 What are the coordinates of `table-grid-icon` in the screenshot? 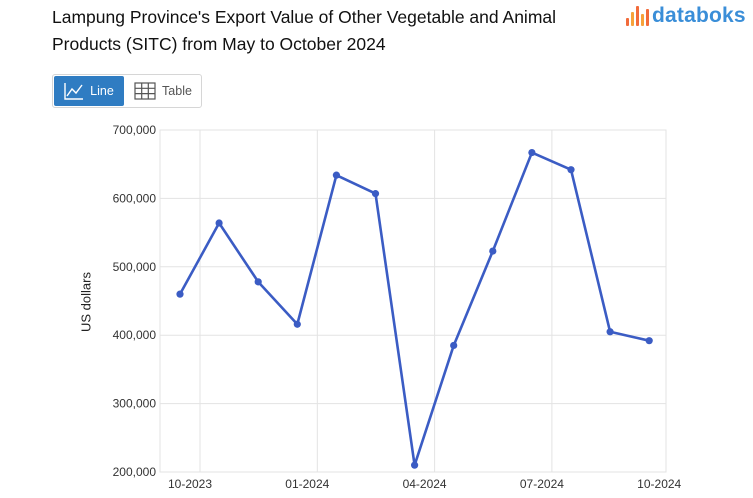 It's located at (145, 91).